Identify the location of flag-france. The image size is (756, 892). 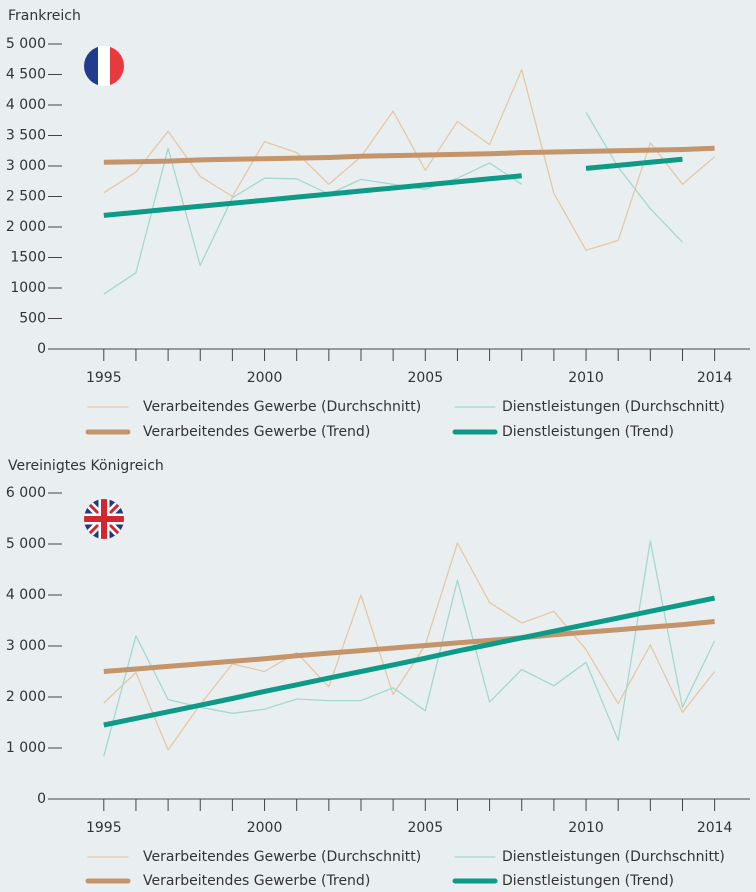
(104, 66).